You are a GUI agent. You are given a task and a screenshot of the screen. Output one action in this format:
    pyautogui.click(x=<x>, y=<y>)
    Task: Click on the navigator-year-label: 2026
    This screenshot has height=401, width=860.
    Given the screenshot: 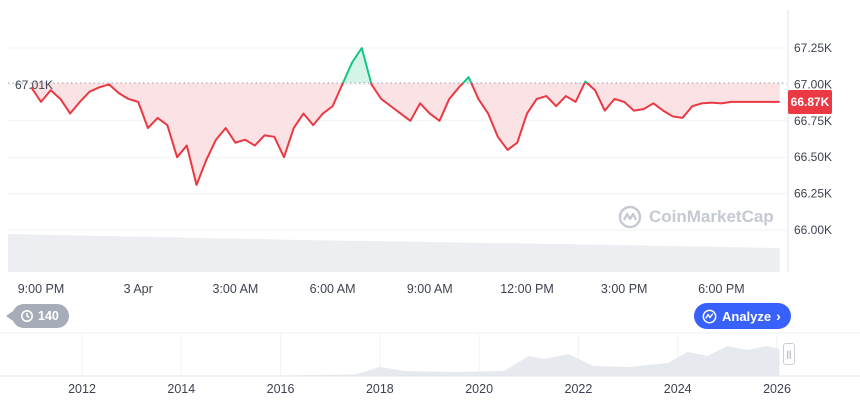 What is the action you would take?
    pyautogui.click(x=777, y=389)
    